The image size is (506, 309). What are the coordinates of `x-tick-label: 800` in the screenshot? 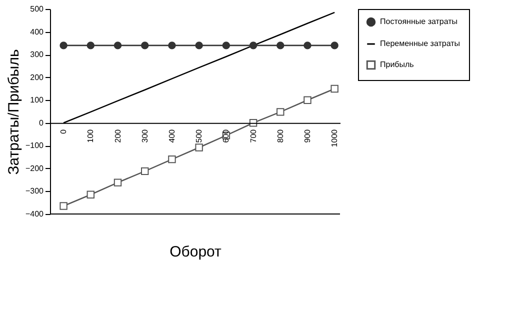 It's located at (280, 135).